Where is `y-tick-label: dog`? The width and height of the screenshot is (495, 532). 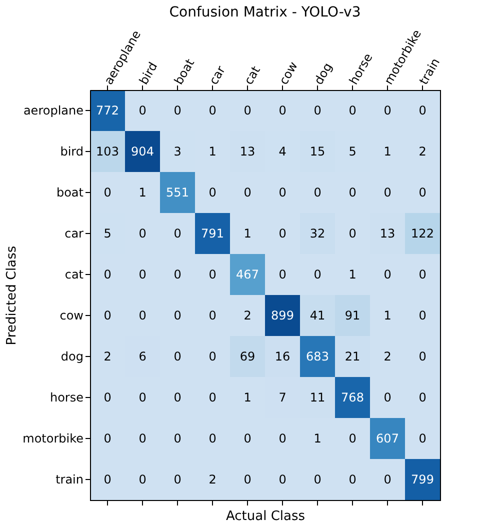 y-tick-label: dog is located at coordinates (72, 357).